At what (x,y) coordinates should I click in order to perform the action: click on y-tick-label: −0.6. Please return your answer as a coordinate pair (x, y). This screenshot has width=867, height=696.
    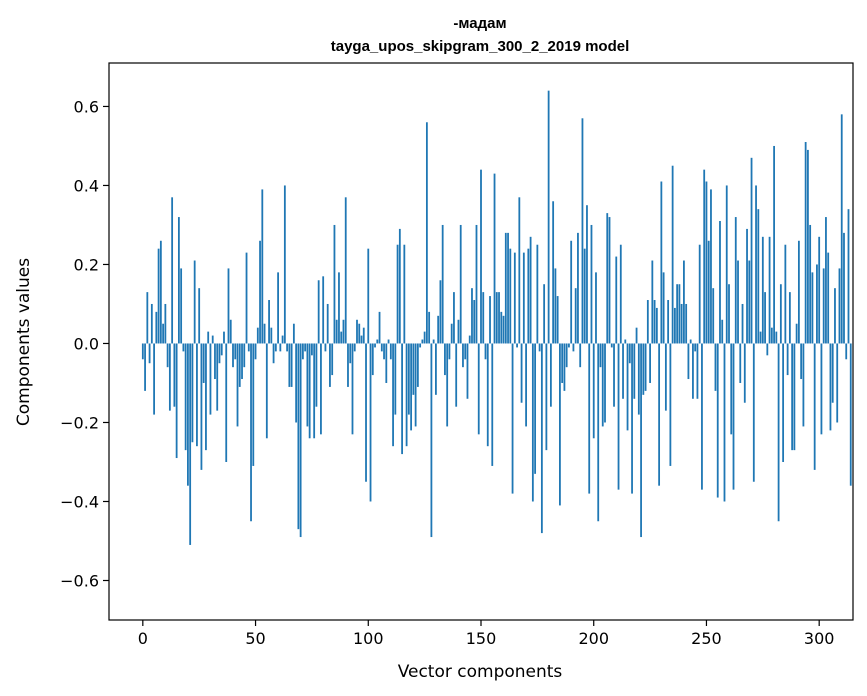
    Looking at the image, I should click on (79, 580).